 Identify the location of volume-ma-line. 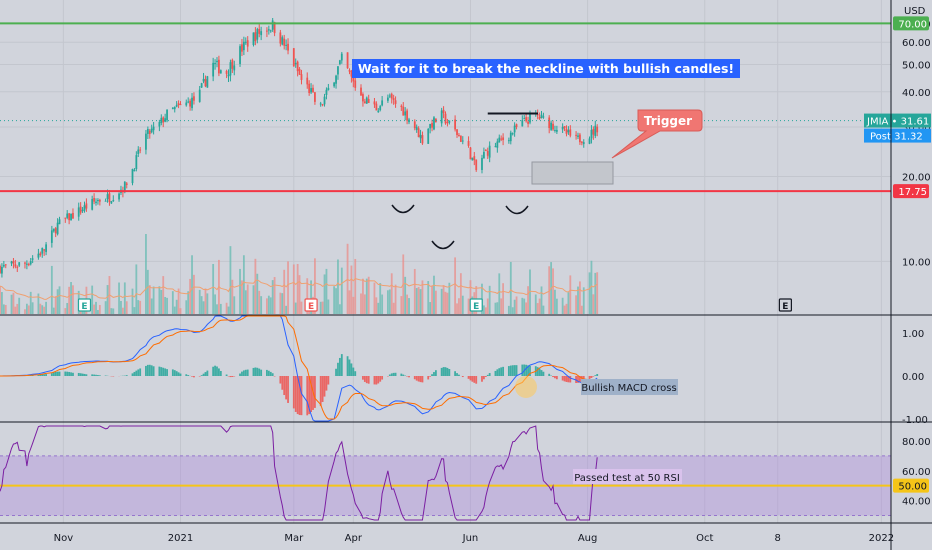
(299, 289).